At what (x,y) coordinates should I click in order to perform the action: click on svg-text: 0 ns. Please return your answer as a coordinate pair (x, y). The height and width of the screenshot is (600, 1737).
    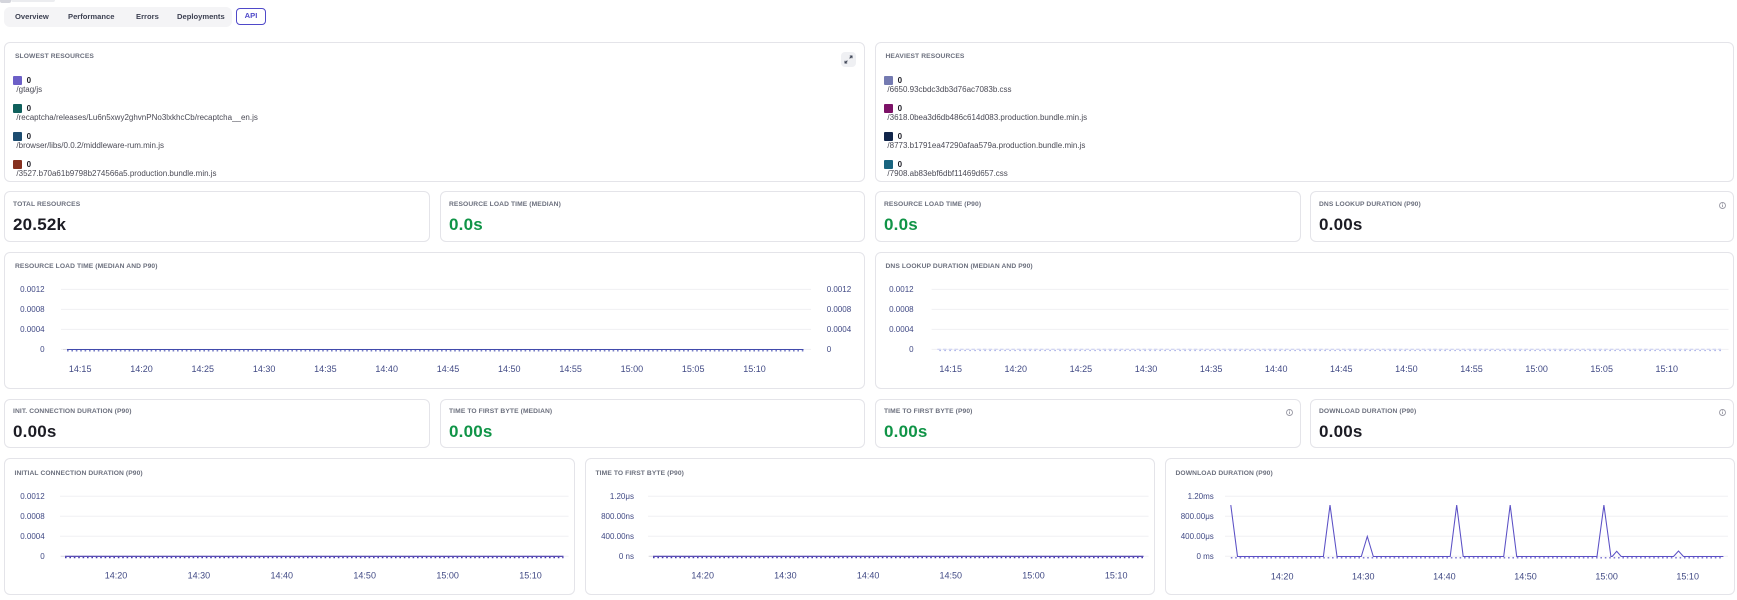
    Looking at the image, I should click on (626, 556).